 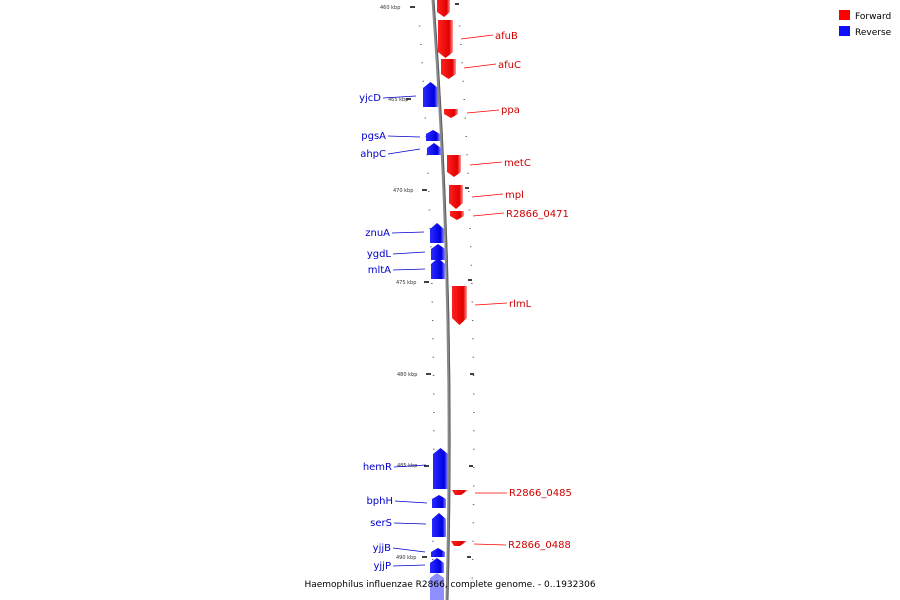 I want to click on gene-arrow-ygdL, so click(x=438, y=252).